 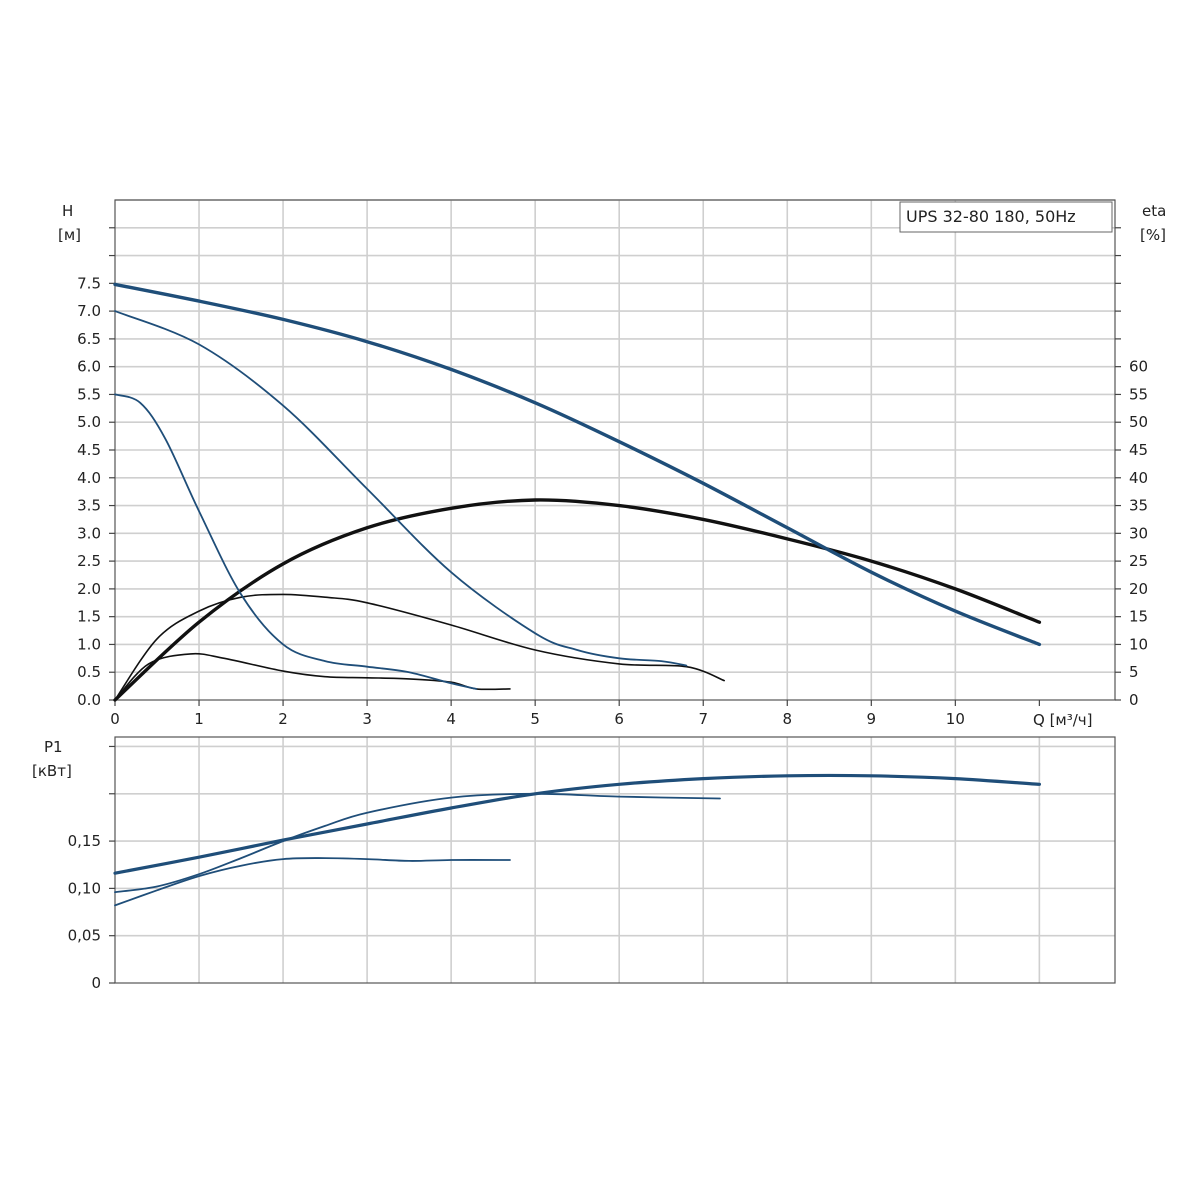 What do you see at coordinates (115, 719) in the screenshot?
I see `flow-tick-label: 0` at bounding box center [115, 719].